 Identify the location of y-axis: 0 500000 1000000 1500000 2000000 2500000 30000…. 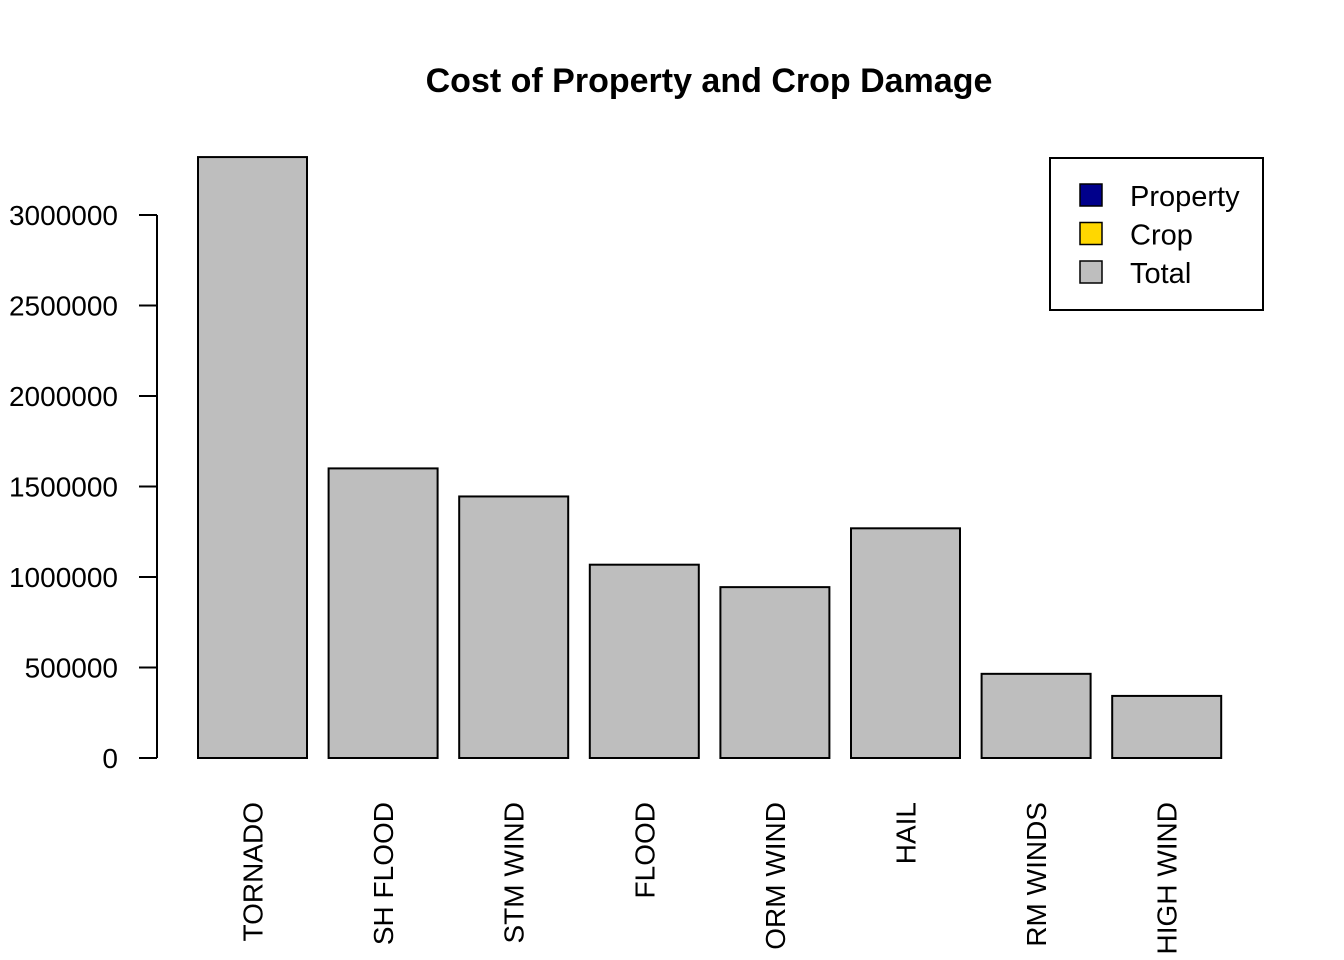
(83, 487).